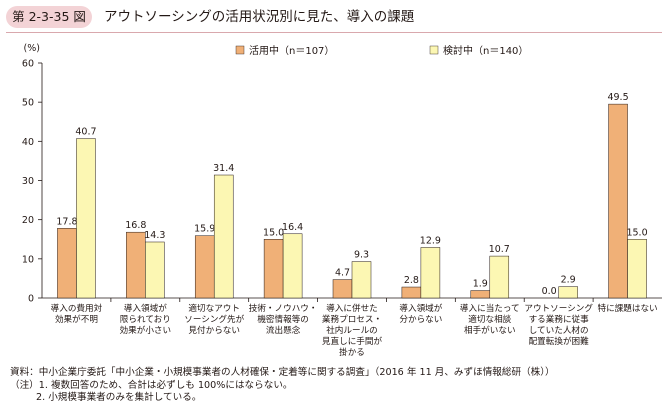 The height and width of the screenshot is (406, 668). What do you see at coordinates (361, 255) in the screenshot?
I see `data-label: 9.3` at bounding box center [361, 255].